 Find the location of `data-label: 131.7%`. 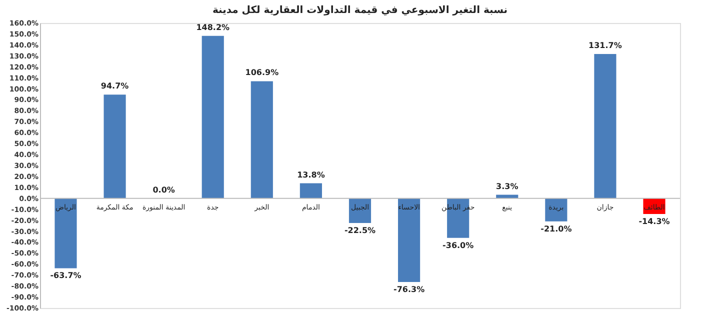

data-label: 131.7% is located at coordinates (605, 45).